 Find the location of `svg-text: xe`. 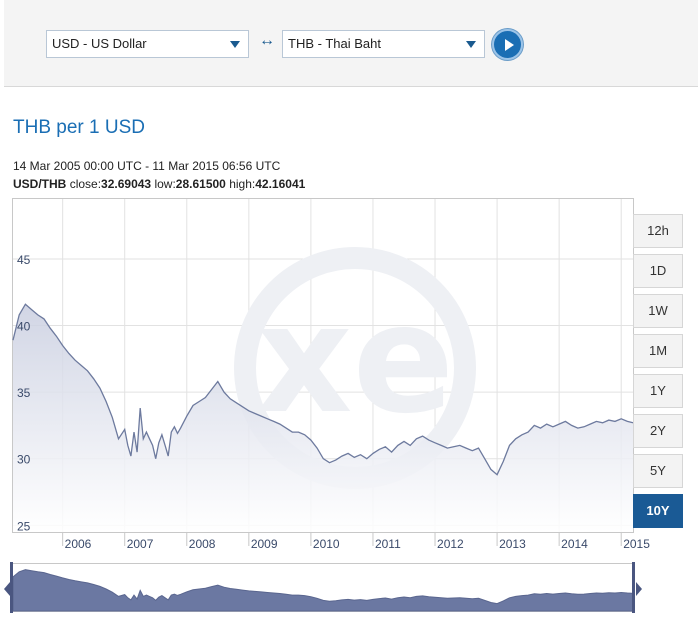

svg-text: xe is located at coordinates (355, 360).